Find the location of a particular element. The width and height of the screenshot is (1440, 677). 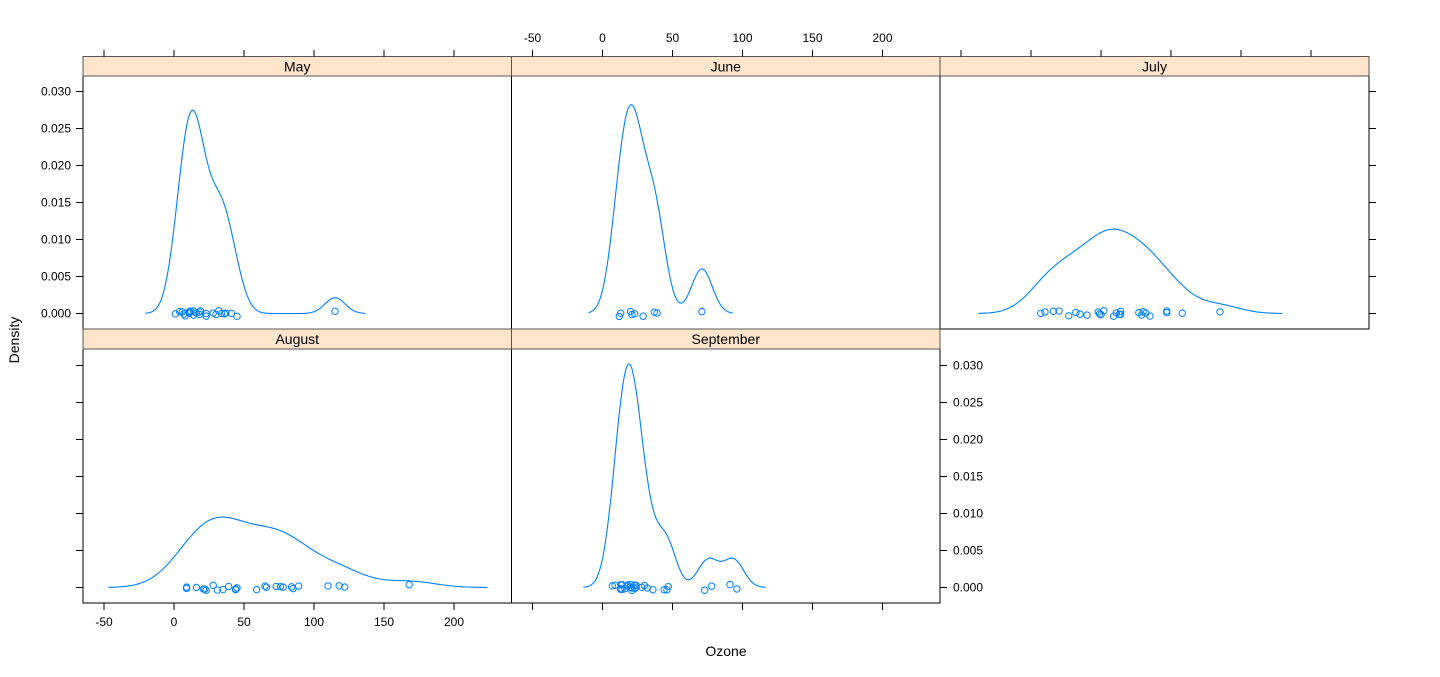

panel-june is located at coordinates (726, 202).